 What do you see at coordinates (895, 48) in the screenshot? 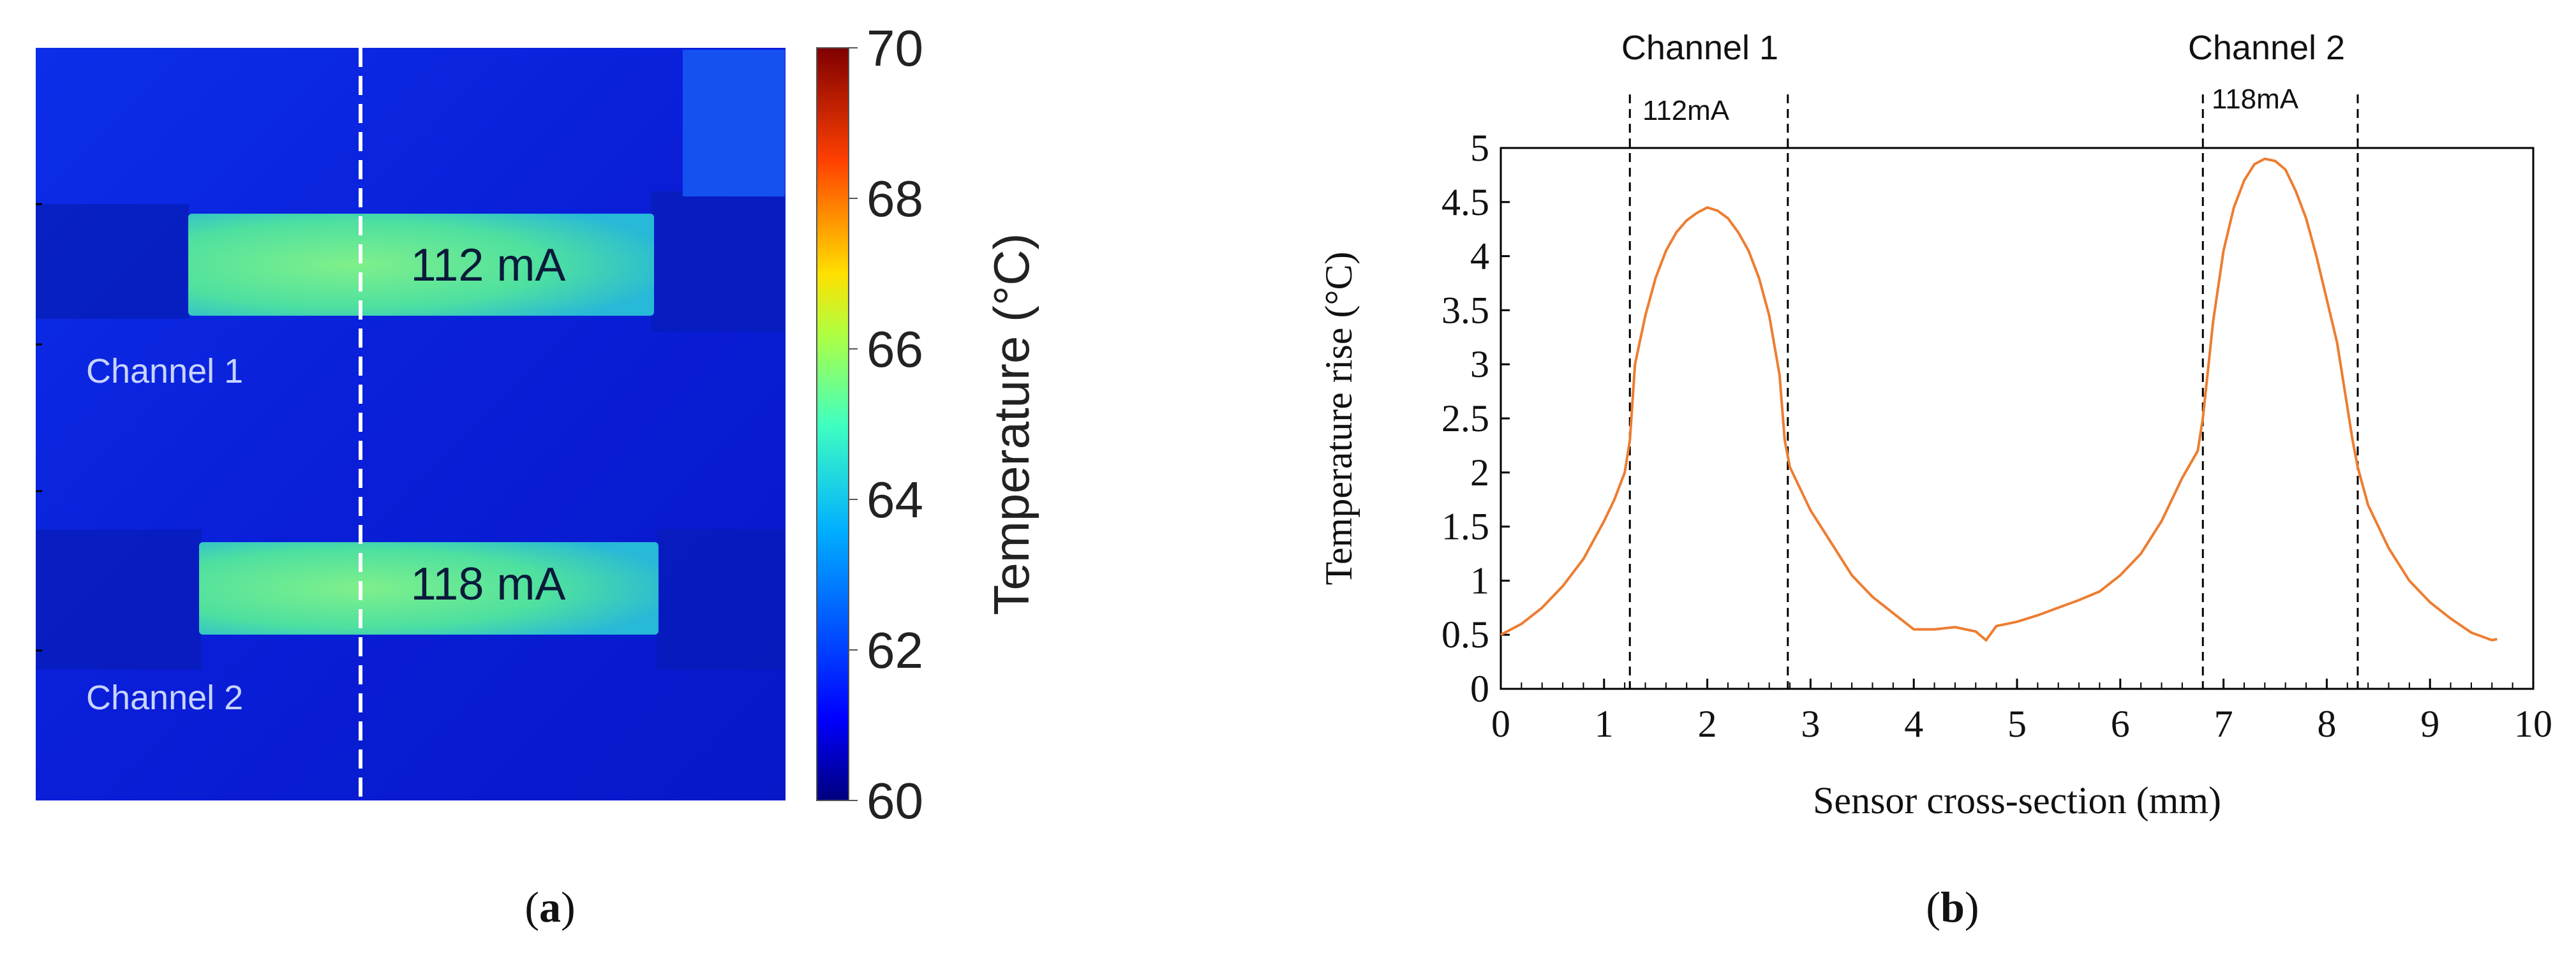
I see `colorbar-tick-label: 70` at bounding box center [895, 48].